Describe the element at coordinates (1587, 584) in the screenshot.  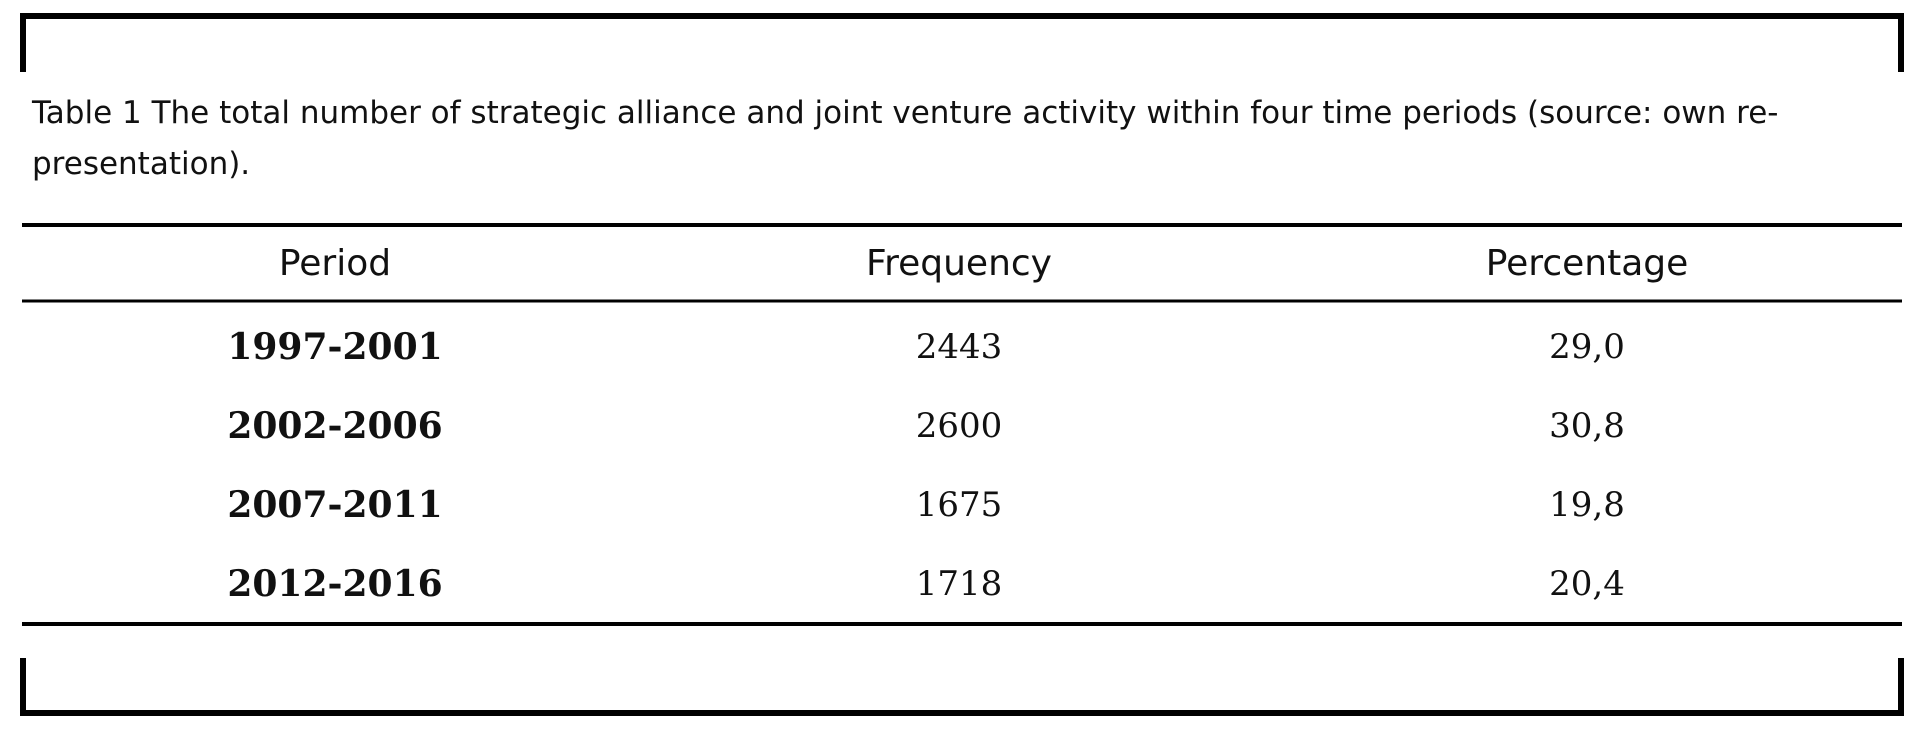
I see `value-cell: 20,4` at that location.